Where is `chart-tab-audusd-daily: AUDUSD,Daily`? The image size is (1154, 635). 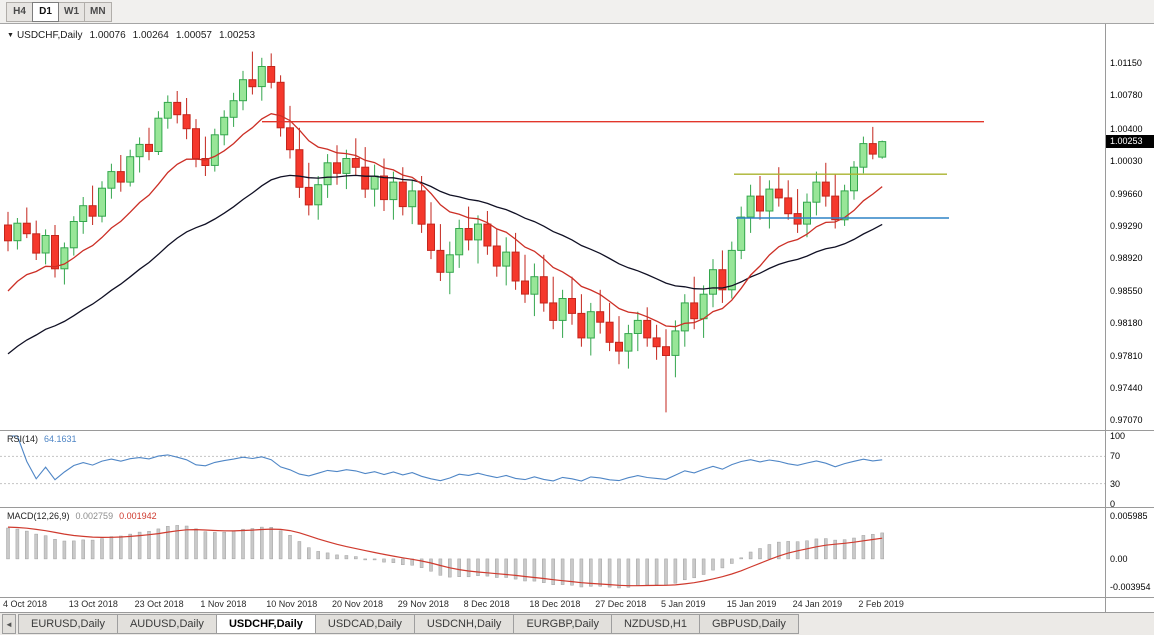
chart-tab-audusd-daily: AUDUSD,Daily is located at coordinates (166, 624).